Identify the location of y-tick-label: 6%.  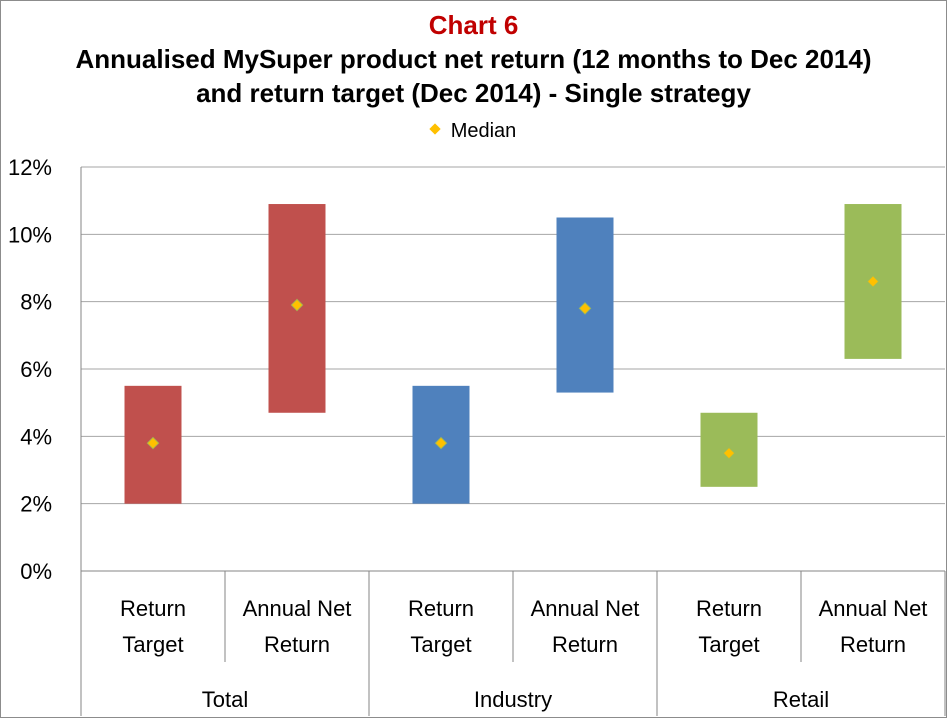
(36, 369).